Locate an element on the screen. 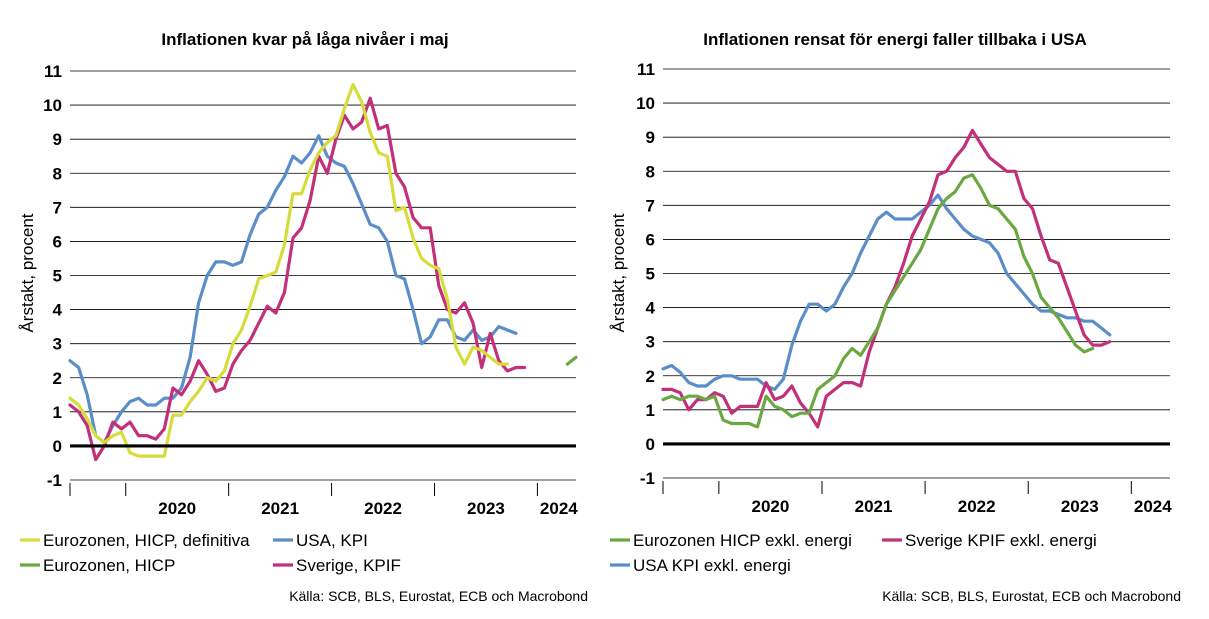 Image resolution: width=1209 pixels, height=619 pixels. left-y-tick-label: -1 is located at coordinates (54, 480).